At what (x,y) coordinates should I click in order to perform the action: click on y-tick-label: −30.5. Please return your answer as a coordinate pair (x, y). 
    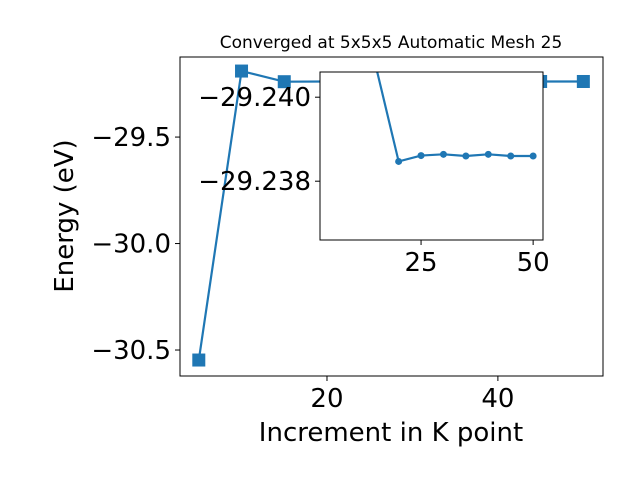
    Looking at the image, I should click on (131, 351).